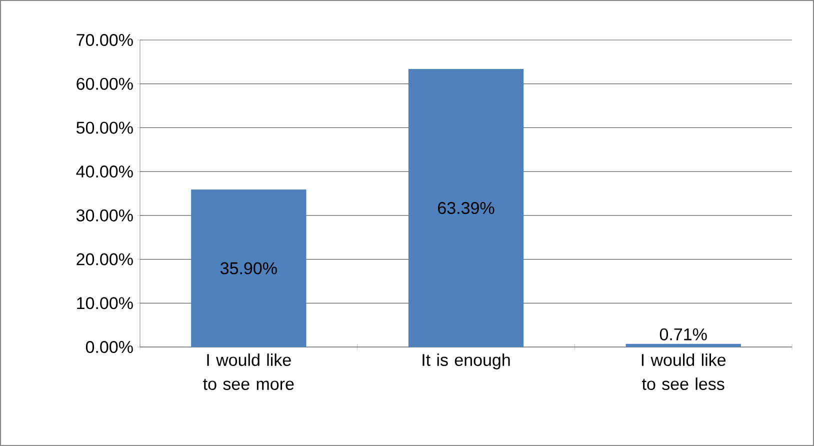  Describe the element at coordinates (104, 128) in the screenshot. I see `y-tick-label: 50.00%` at that location.